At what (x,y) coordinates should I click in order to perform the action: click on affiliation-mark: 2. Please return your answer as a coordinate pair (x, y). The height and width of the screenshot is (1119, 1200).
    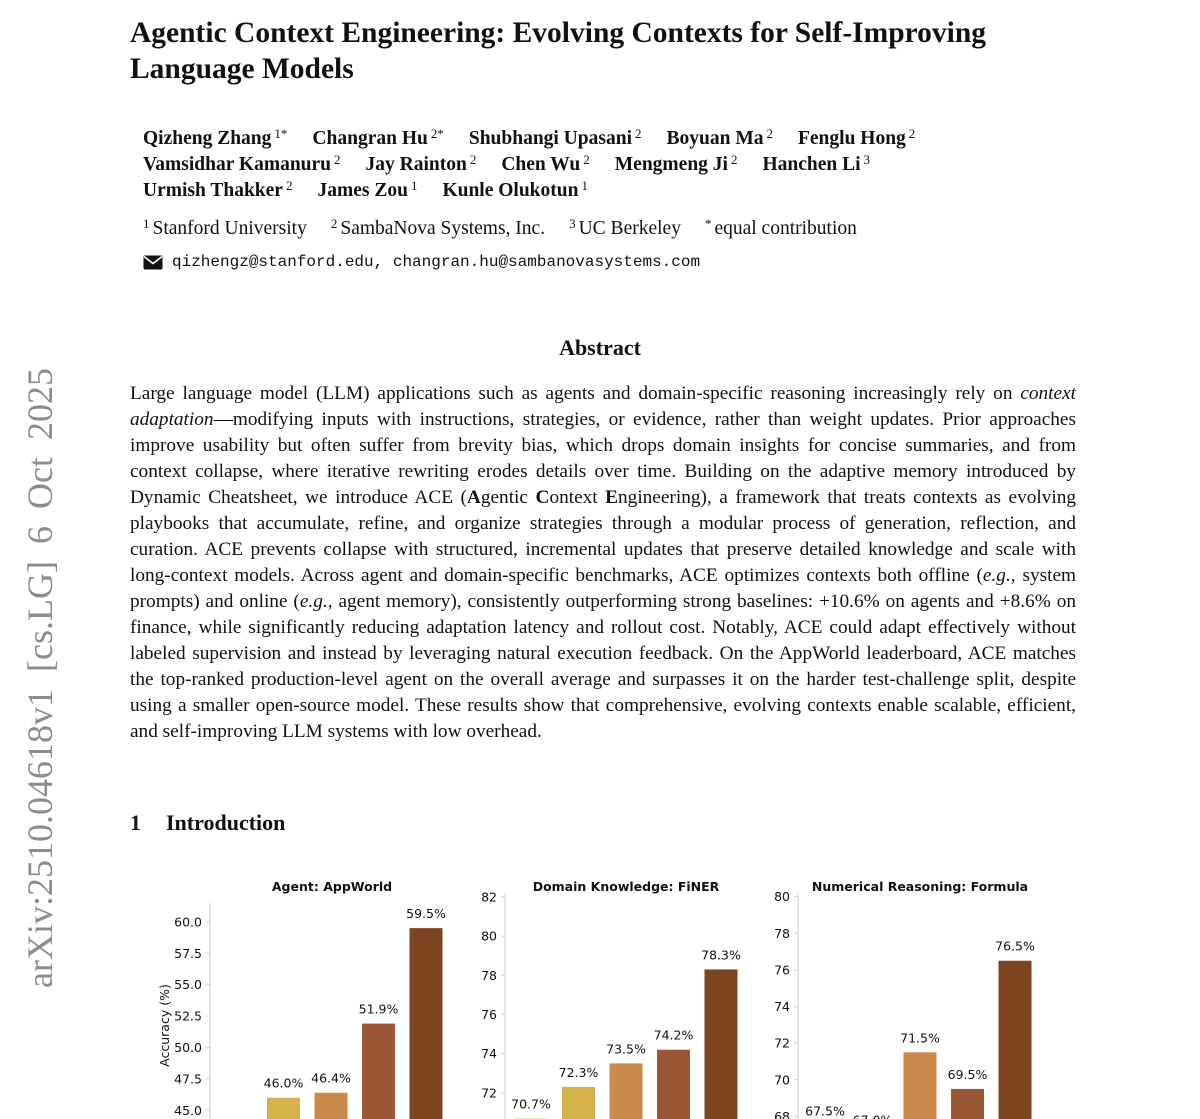
    Looking at the image, I should click on (334, 223).